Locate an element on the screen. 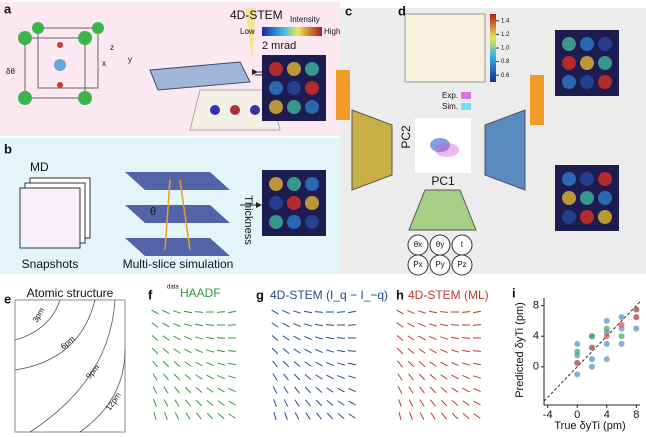 This screenshot has width=646, height=437. outputs: θx θy t Px Py Pz is located at coordinates (440, 255).